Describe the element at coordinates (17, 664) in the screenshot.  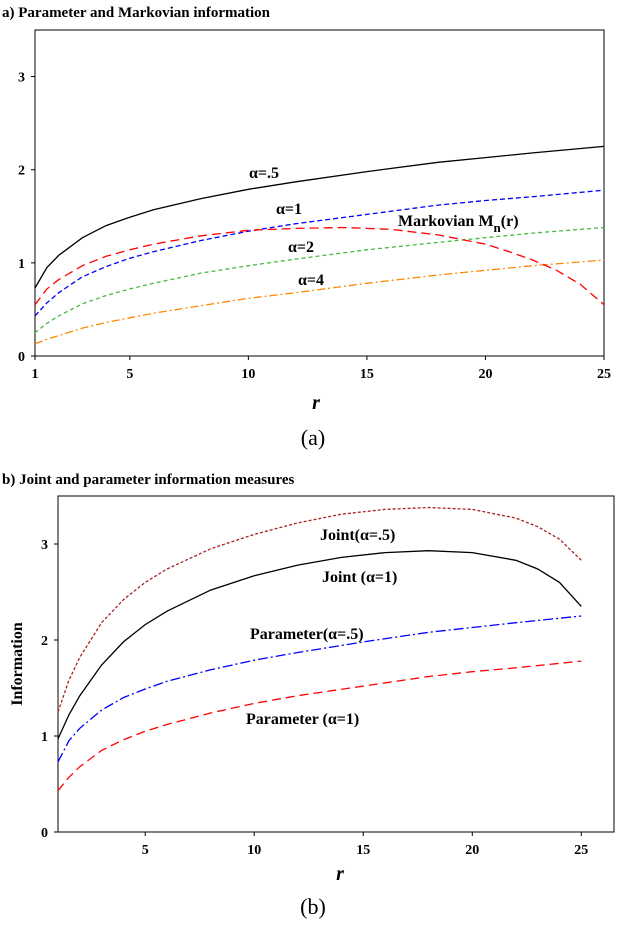
I see `panel-b-y-axis-label: Information` at that location.